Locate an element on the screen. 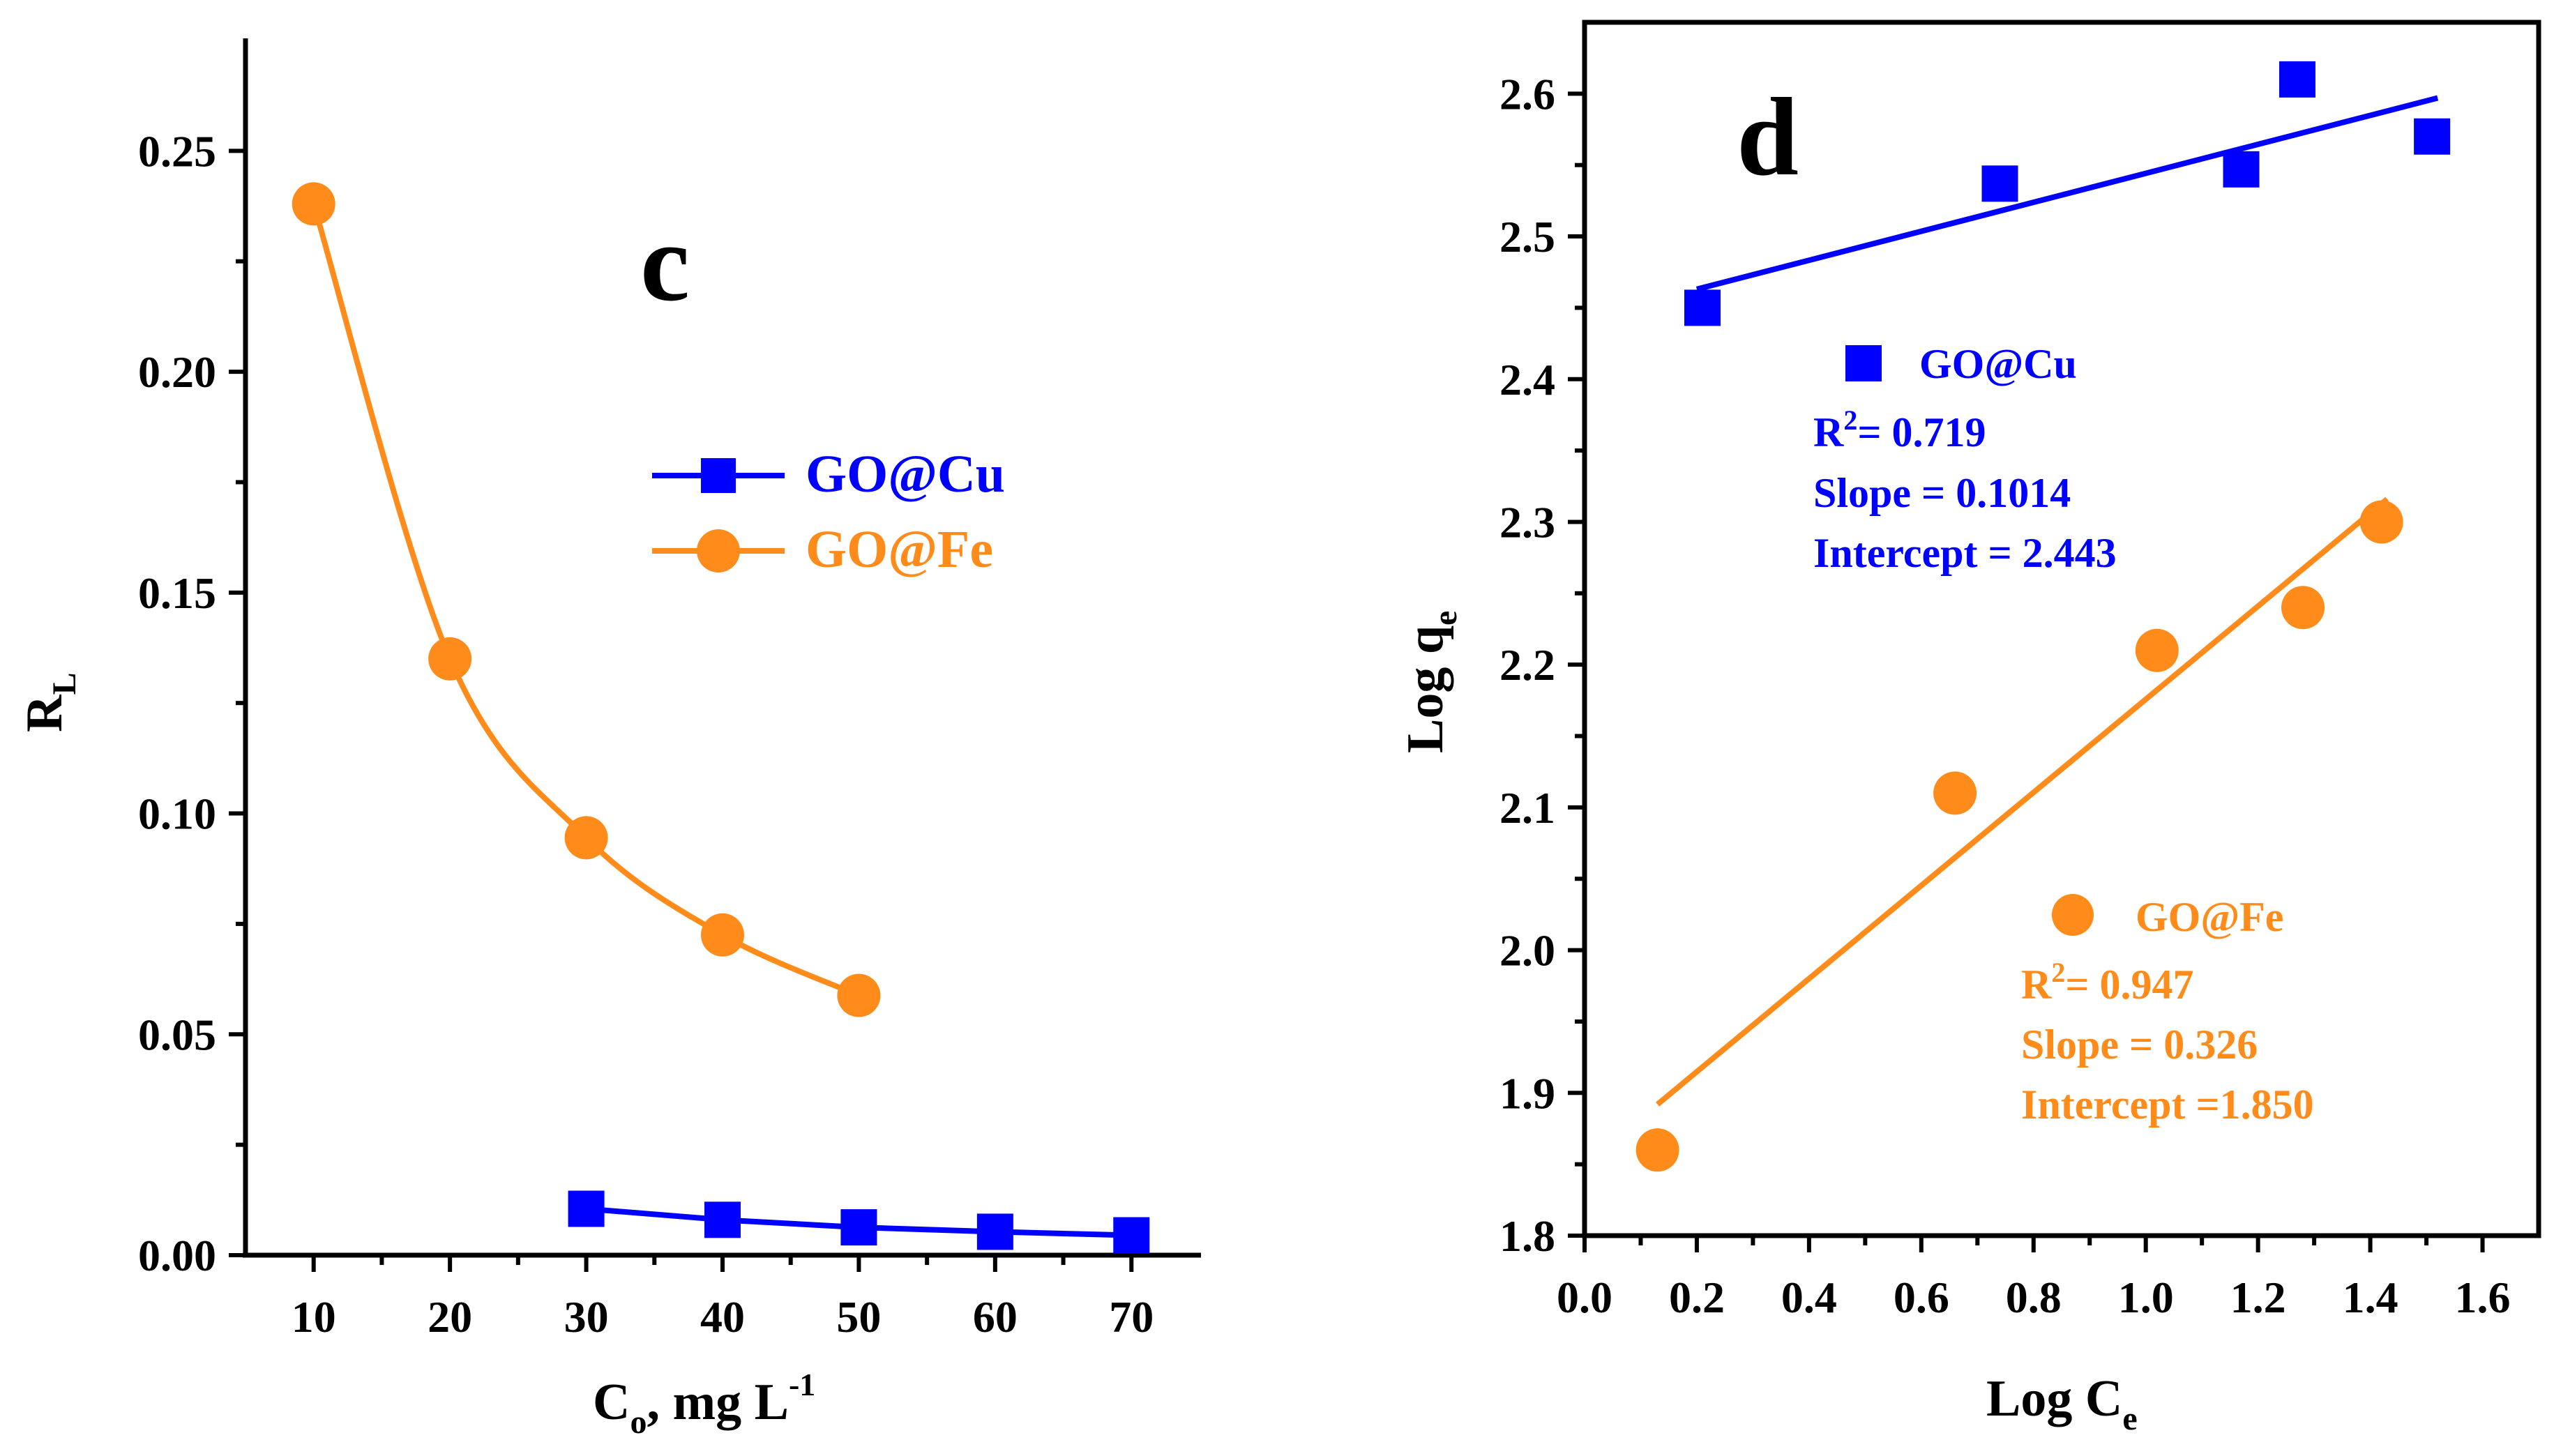 This screenshot has width=2554, height=1456. annotation-fe-r2: R2= 0.947 is located at coordinates (2107, 982).